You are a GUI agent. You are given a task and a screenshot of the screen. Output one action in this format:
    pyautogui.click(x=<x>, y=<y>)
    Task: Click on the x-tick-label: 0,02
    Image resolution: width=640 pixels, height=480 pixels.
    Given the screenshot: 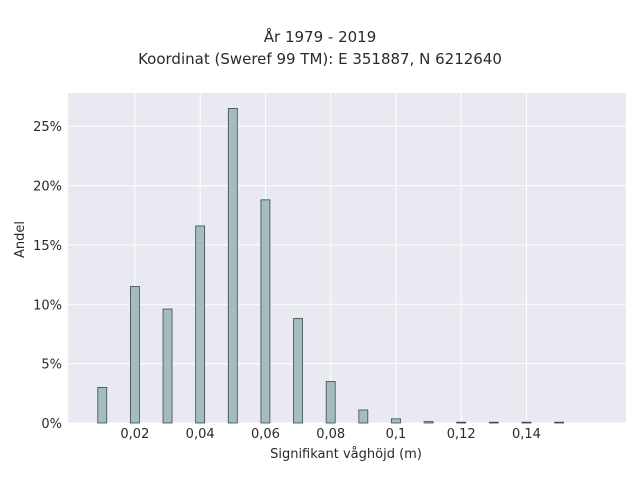 What is the action you would take?
    pyautogui.click(x=134, y=434)
    